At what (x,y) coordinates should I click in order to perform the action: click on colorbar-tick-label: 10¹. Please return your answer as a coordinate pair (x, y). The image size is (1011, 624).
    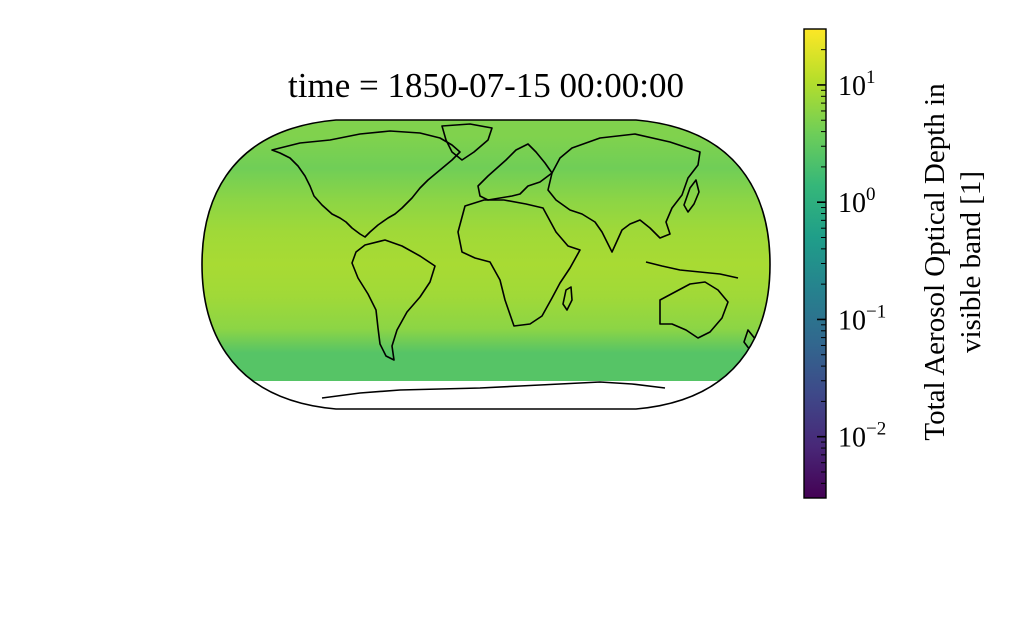
    Looking at the image, I should click on (857, 84).